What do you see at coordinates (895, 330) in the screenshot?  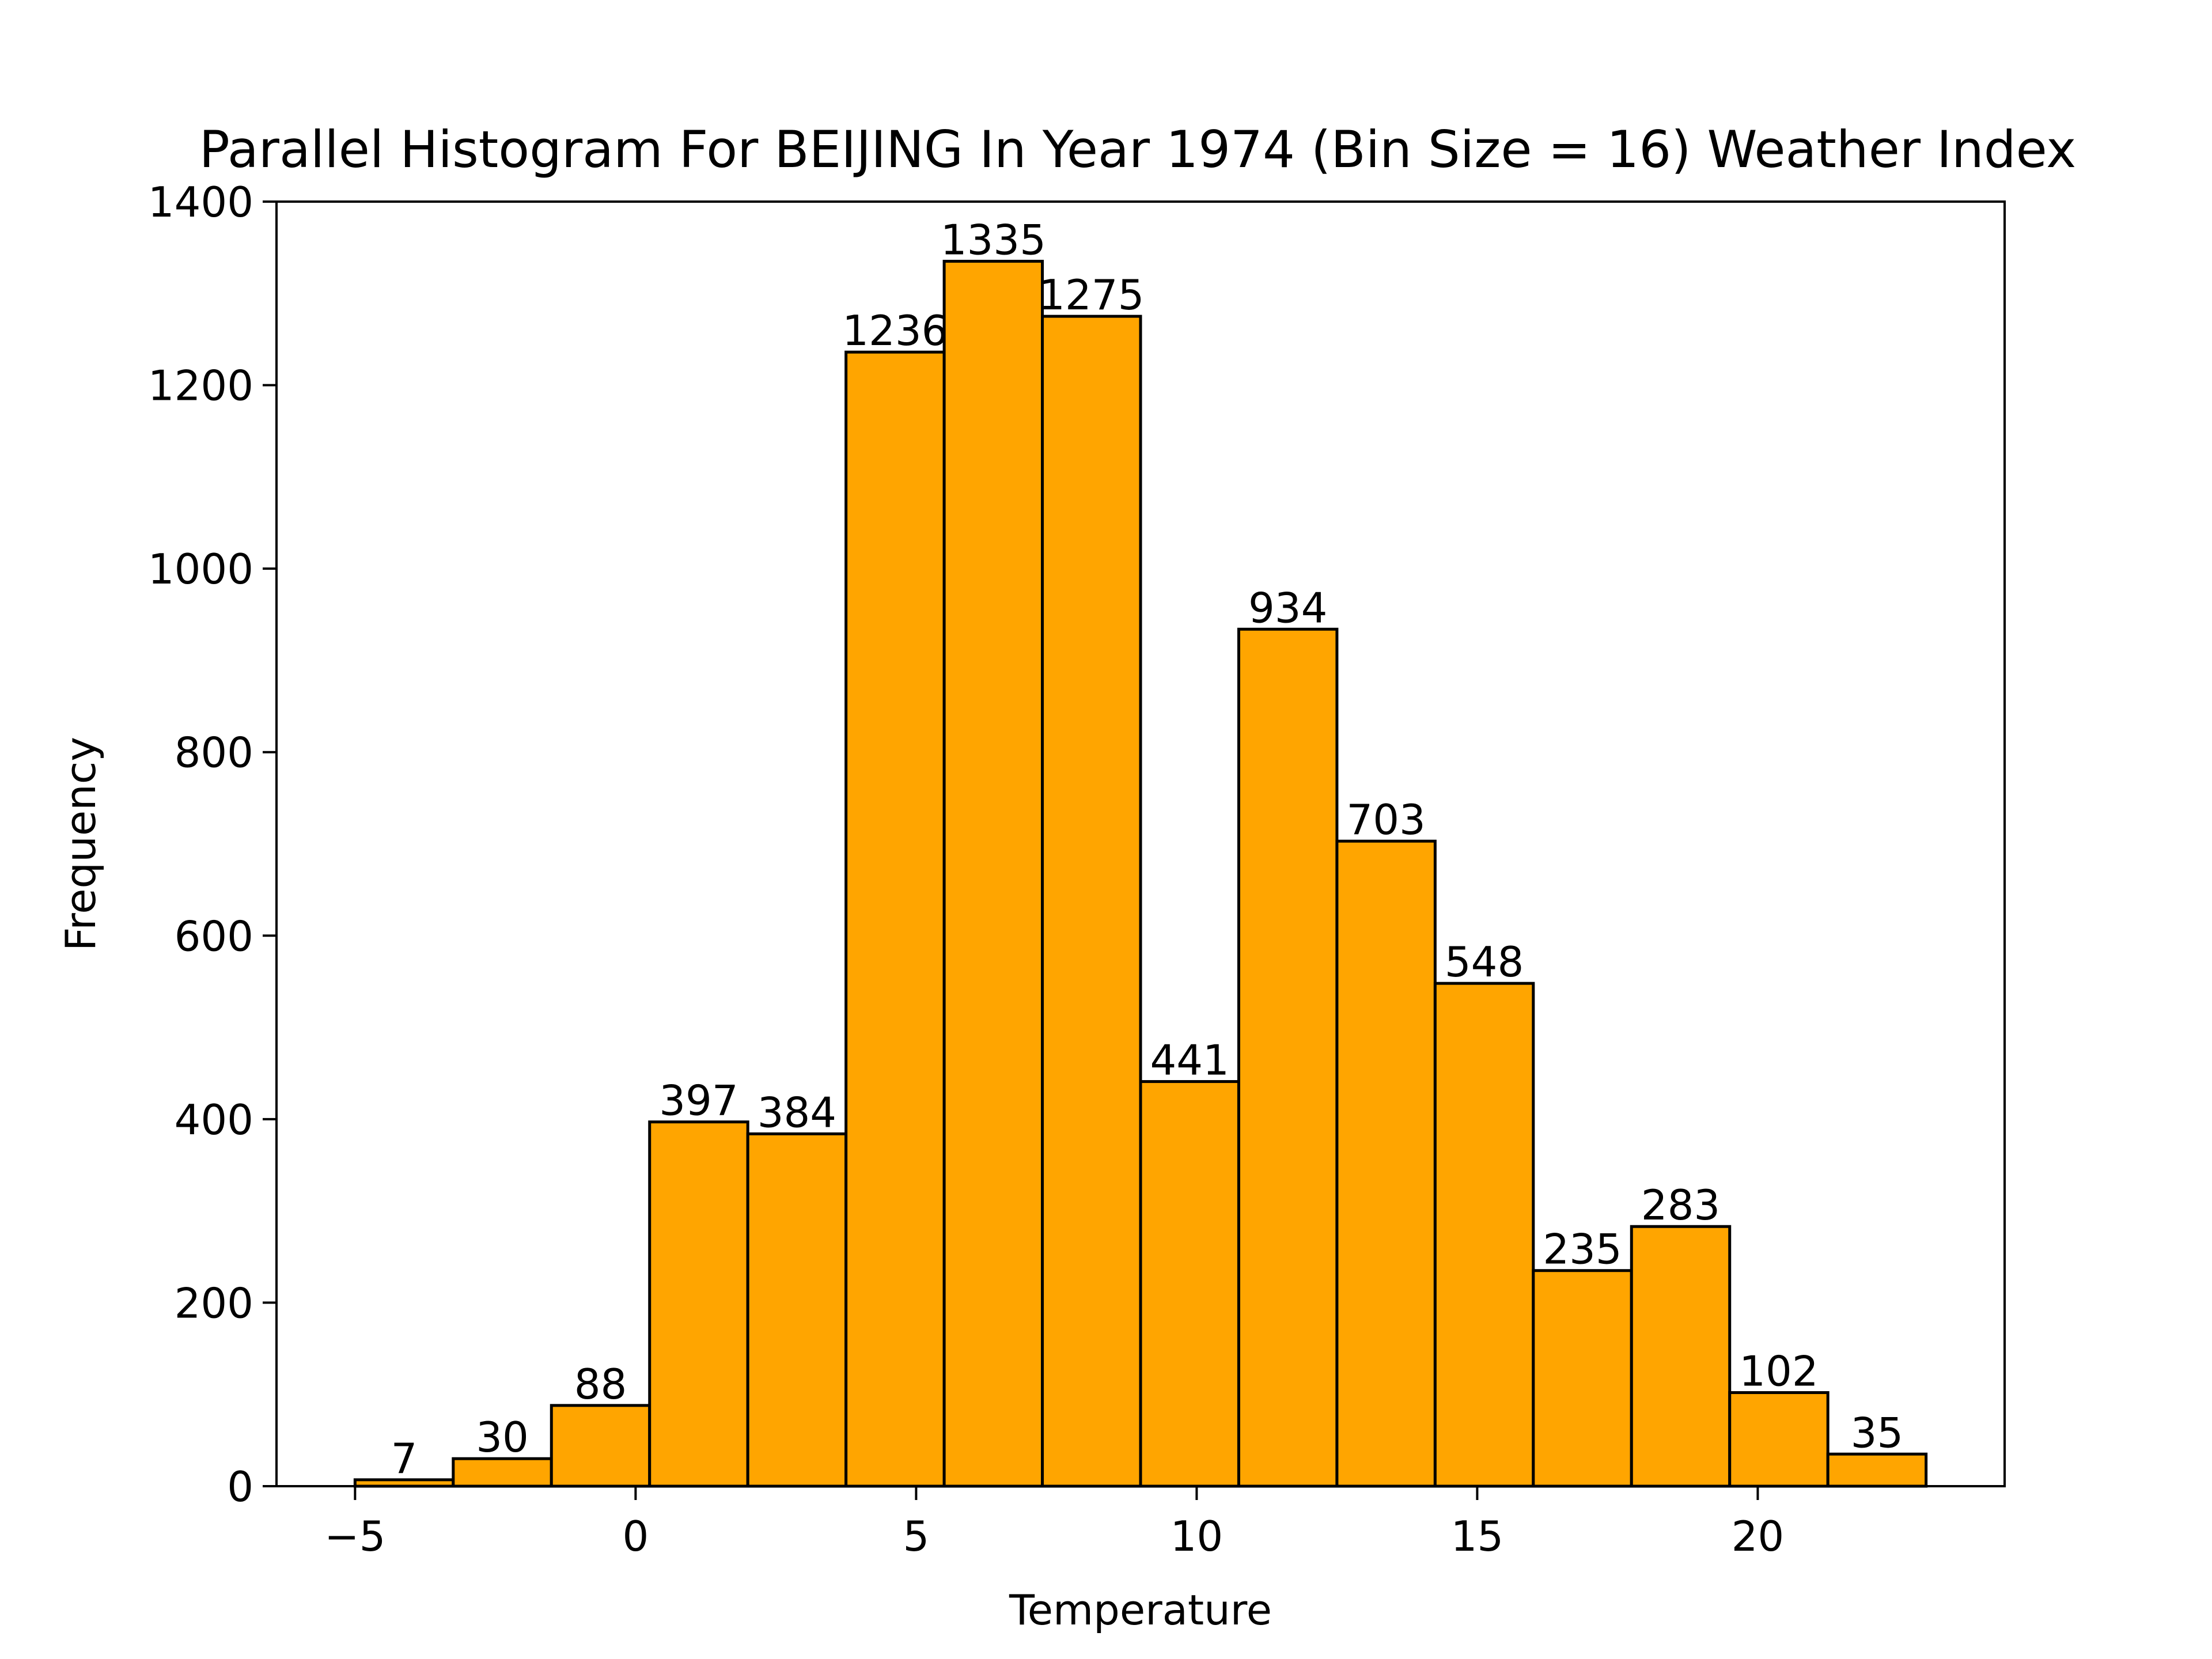 I see `bar-value-label: 1236` at bounding box center [895, 330].